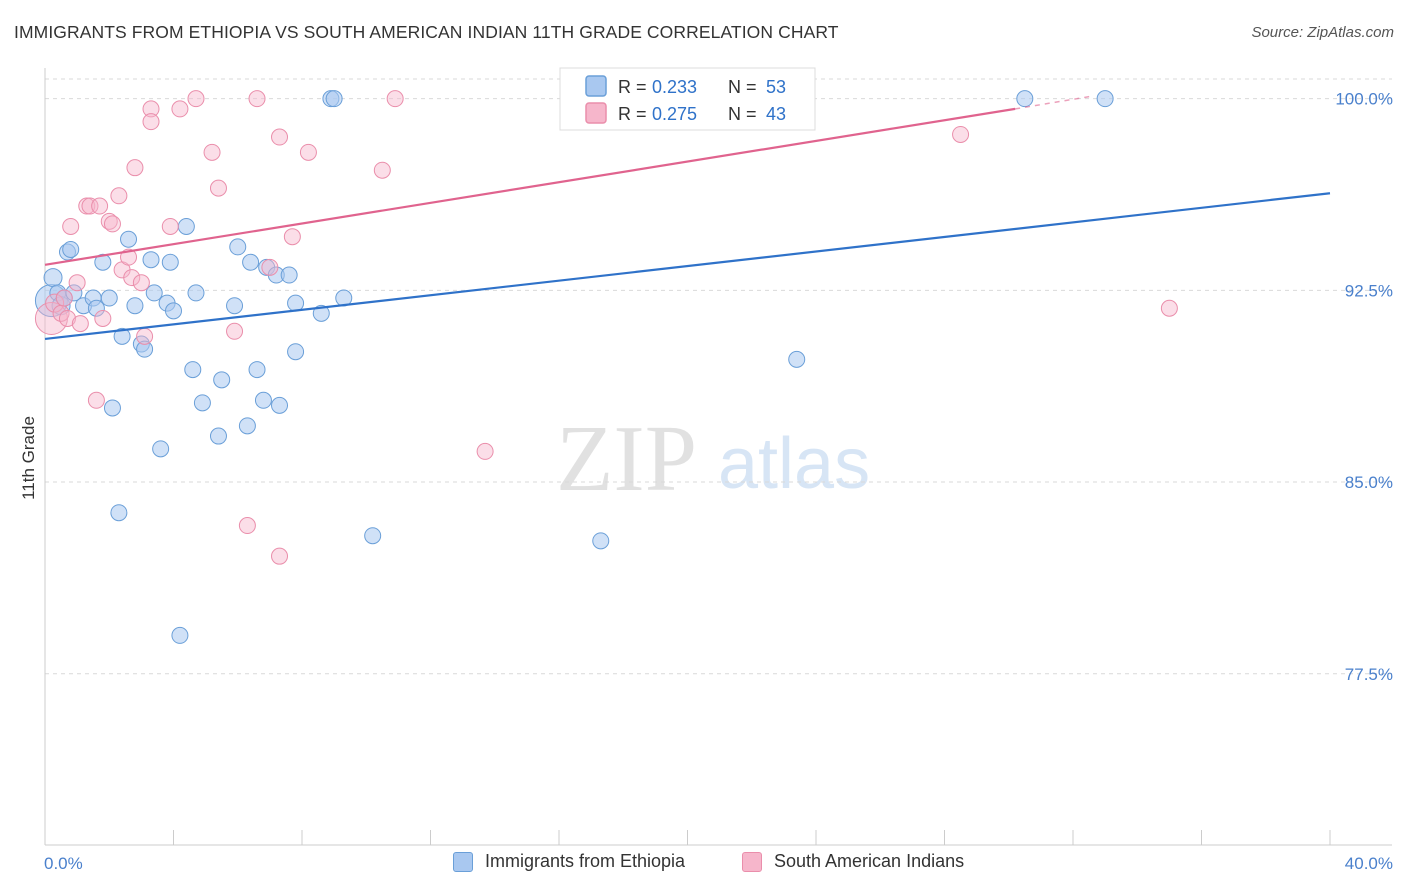 The width and height of the screenshot is (1406, 892). What do you see at coordinates (585, 861) in the screenshot?
I see `legend-label-ethiopia: Immigrants from Ethiopia` at bounding box center [585, 861].